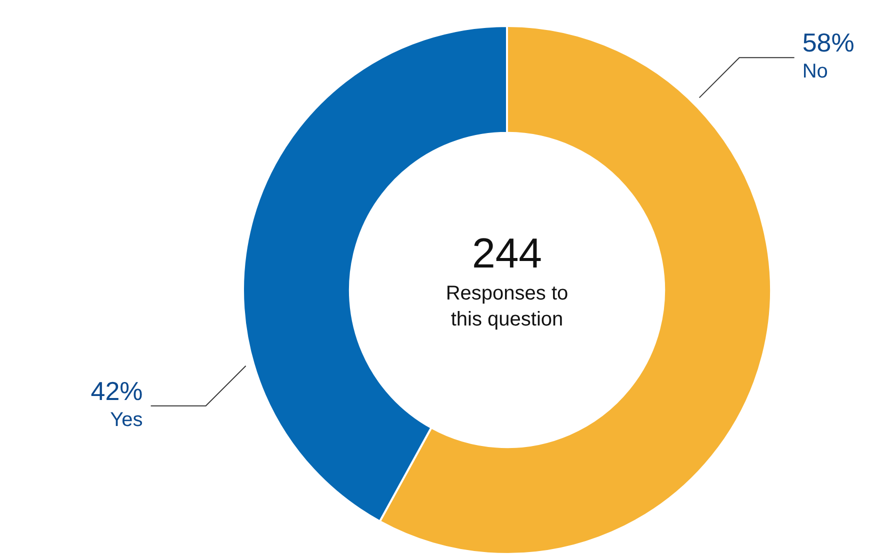 The width and height of the screenshot is (871, 554). Describe the element at coordinates (507, 306) in the screenshot. I see `text: Responses to this question` at that location.